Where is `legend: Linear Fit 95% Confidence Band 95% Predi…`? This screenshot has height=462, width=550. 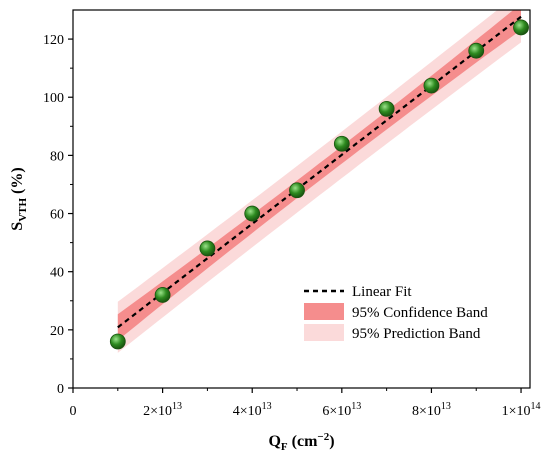
legend: Linear Fit 95% Confidence Band 95% Predi… is located at coordinates (396, 313).